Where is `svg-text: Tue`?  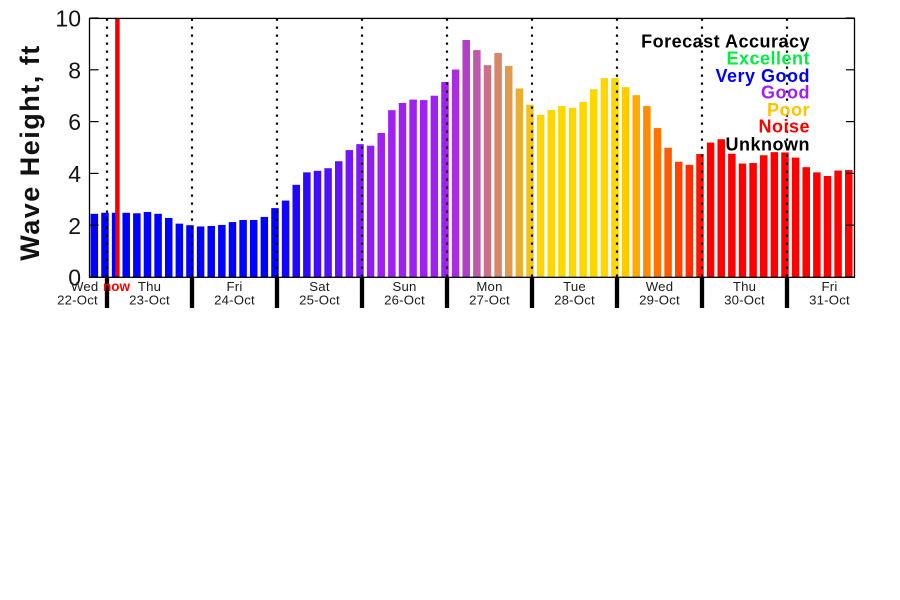 svg-text: Tue is located at coordinates (574, 286).